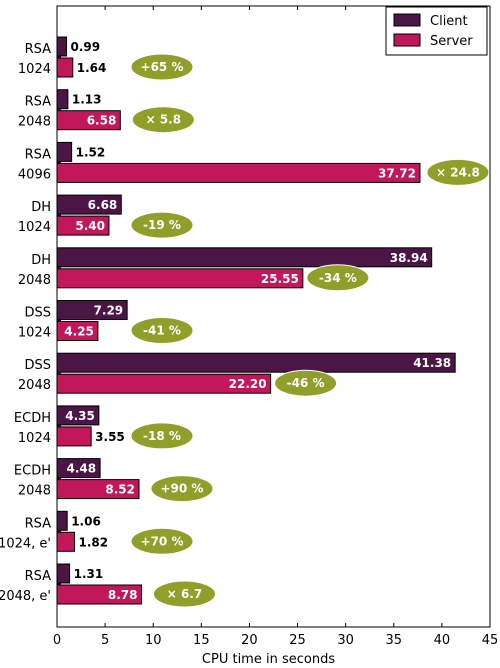 This screenshot has height=668, width=500. What do you see at coordinates (86, 47) in the screenshot?
I see `client-value-label: 0.99` at bounding box center [86, 47].